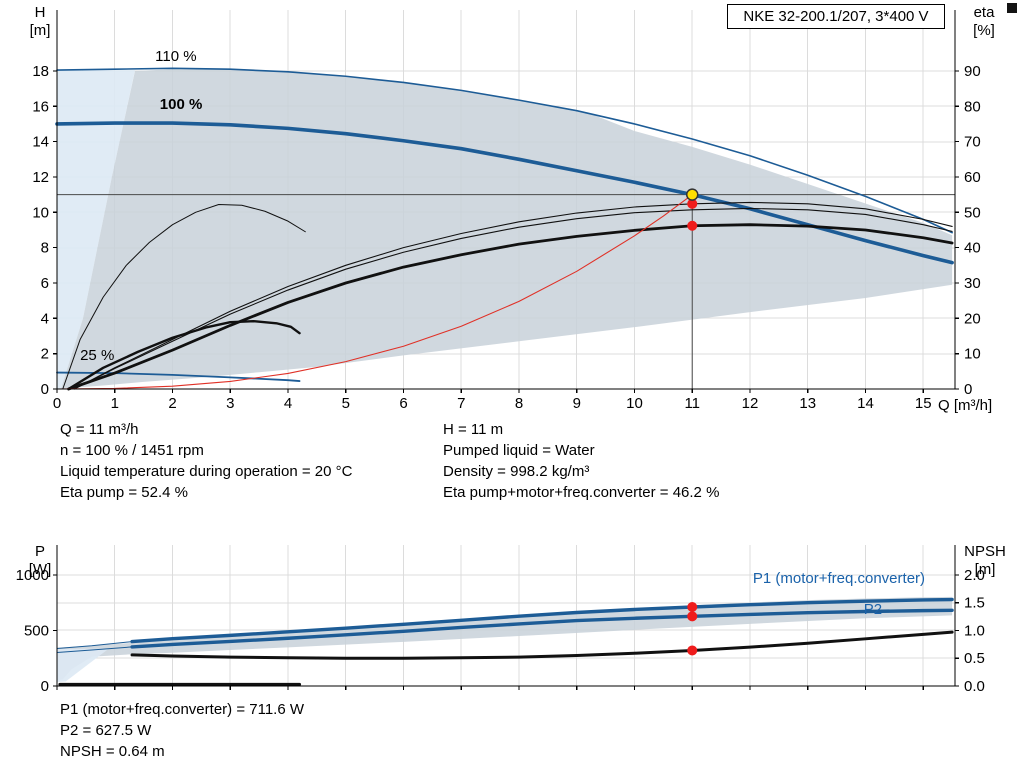 This screenshot has width=1024, height=781. What do you see at coordinates (39, 551) in the screenshot?
I see `p-axis-label: P` at bounding box center [39, 551].